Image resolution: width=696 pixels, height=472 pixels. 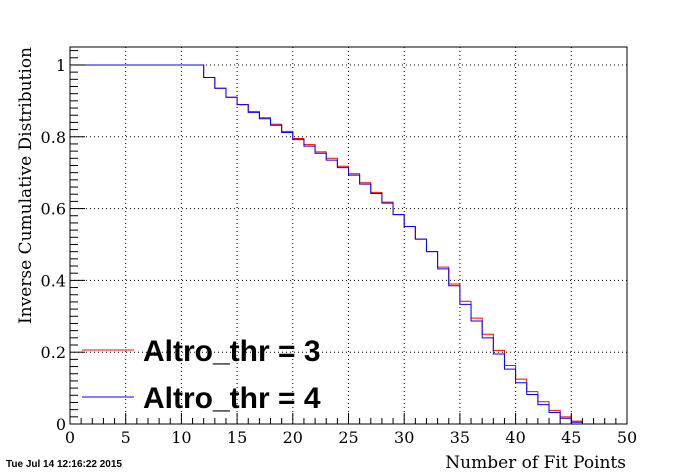 I want to click on x-tick-label: 10, so click(x=181, y=437).